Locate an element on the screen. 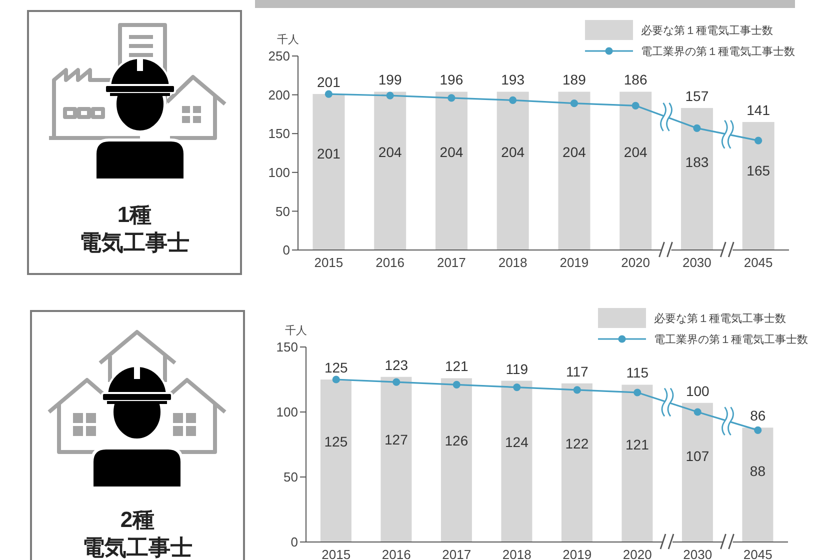 The image size is (840, 560). data-label: 107 is located at coordinates (698, 456).